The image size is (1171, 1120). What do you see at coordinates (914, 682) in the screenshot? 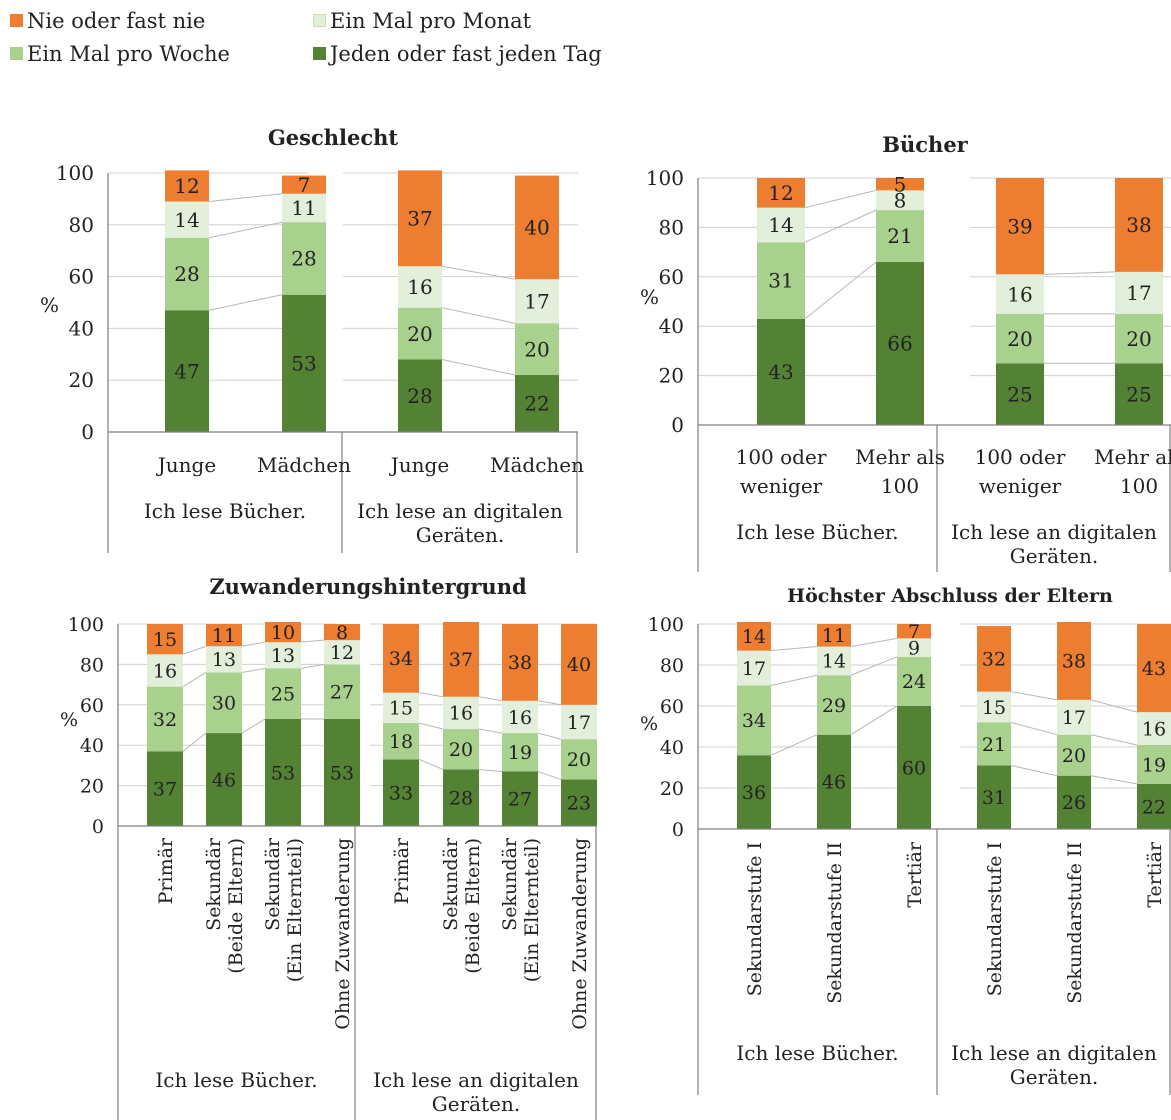
I see `data-label: 24` at bounding box center [914, 682].